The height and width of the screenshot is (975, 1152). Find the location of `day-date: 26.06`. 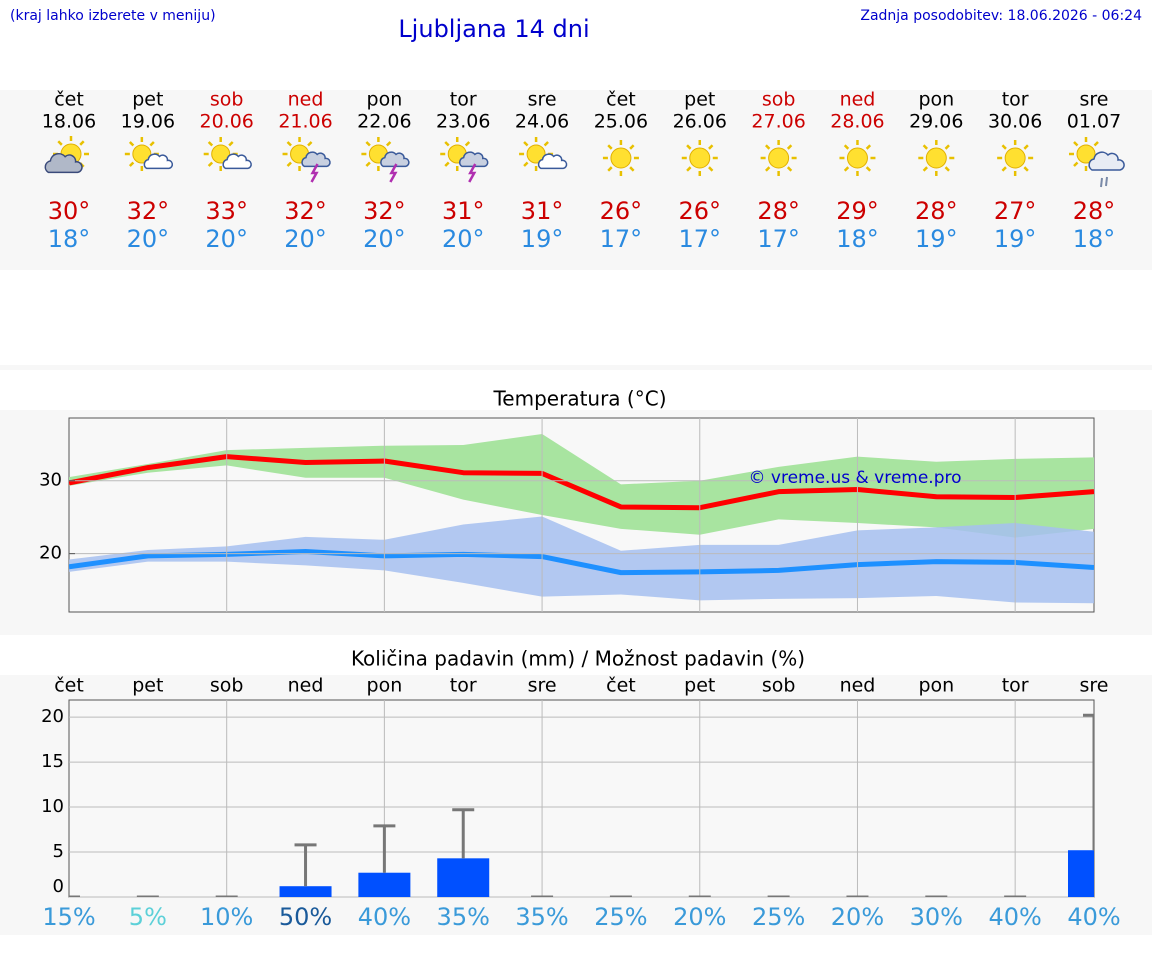

day-date: 26.06 is located at coordinates (700, 122).